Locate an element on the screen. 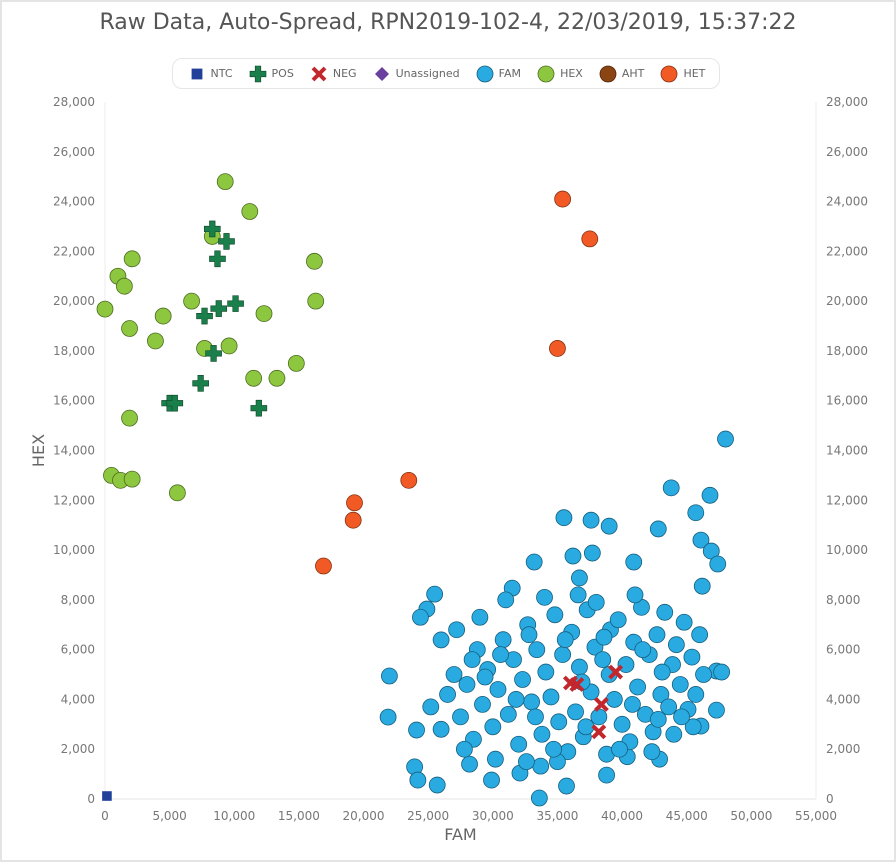 This screenshot has width=896, height=862. x-tick-label: 50,000 is located at coordinates (751, 816).